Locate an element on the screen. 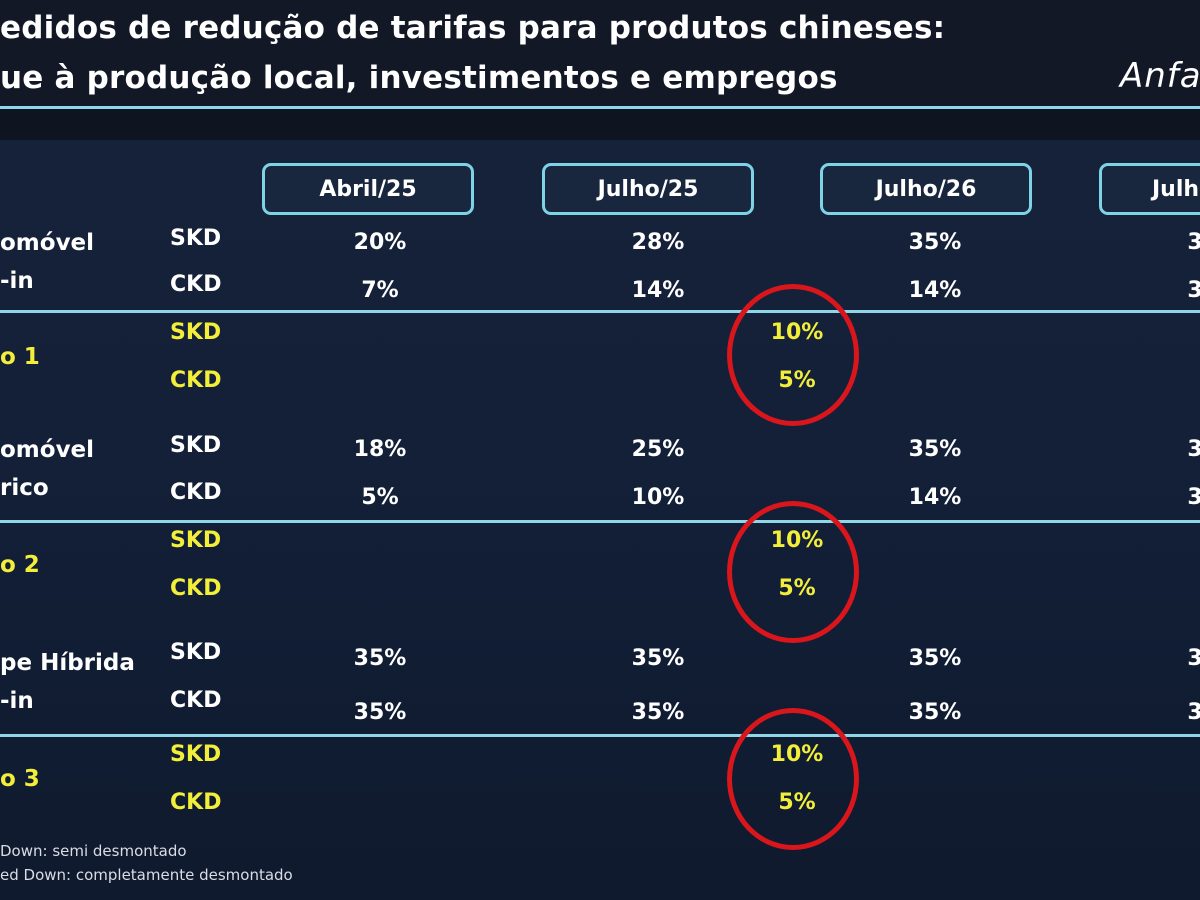 The height and width of the screenshot is (900, 1200). column-header-julho-26: Julho/26 is located at coordinates (926, 189).